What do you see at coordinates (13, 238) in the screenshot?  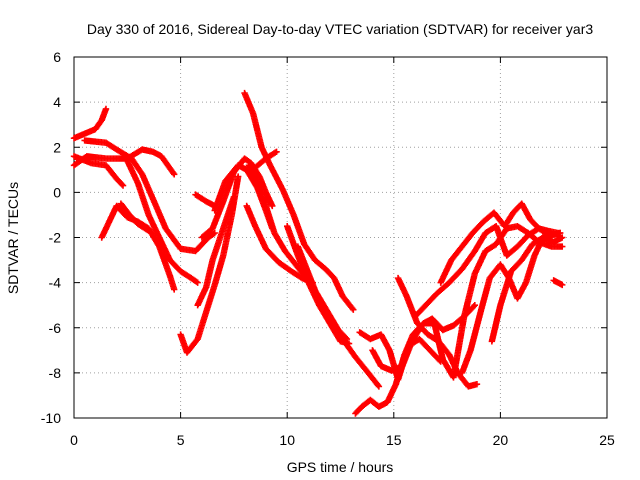 I see `y-axis-label: SDTVAR / TECUs` at bounding box center [13, 238].